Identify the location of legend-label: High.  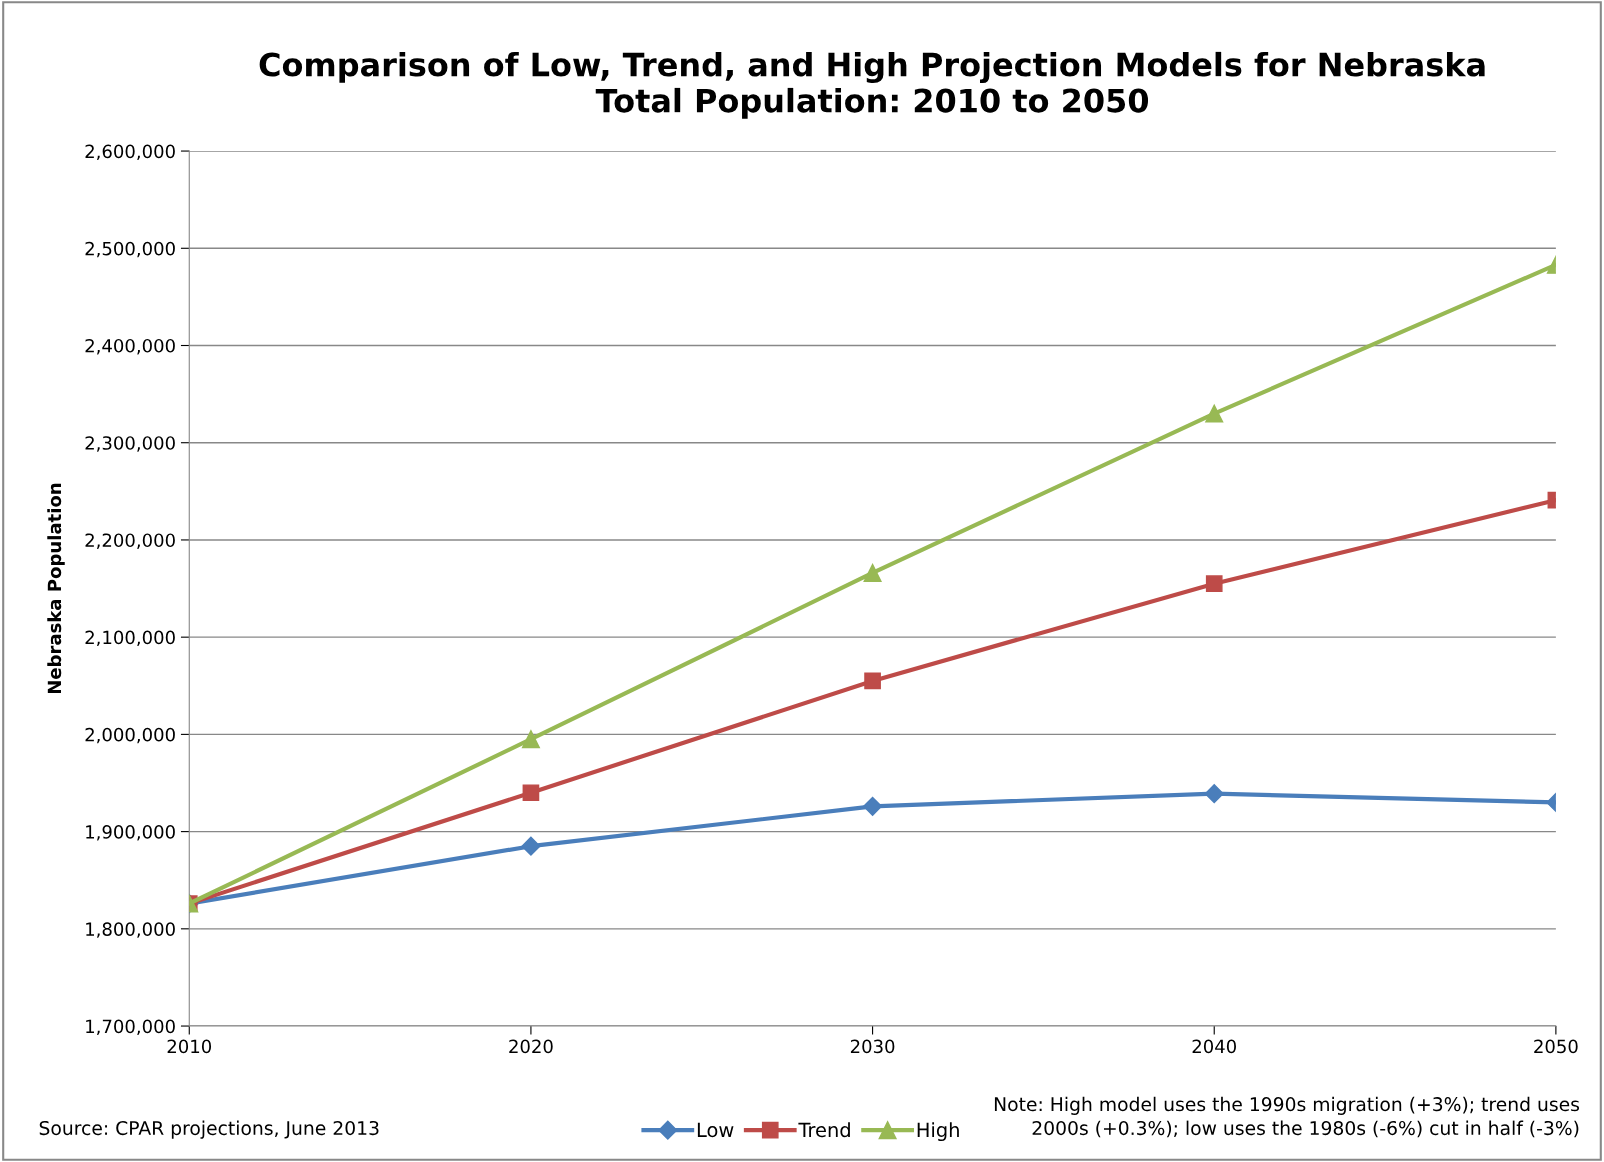
(938, 1132).